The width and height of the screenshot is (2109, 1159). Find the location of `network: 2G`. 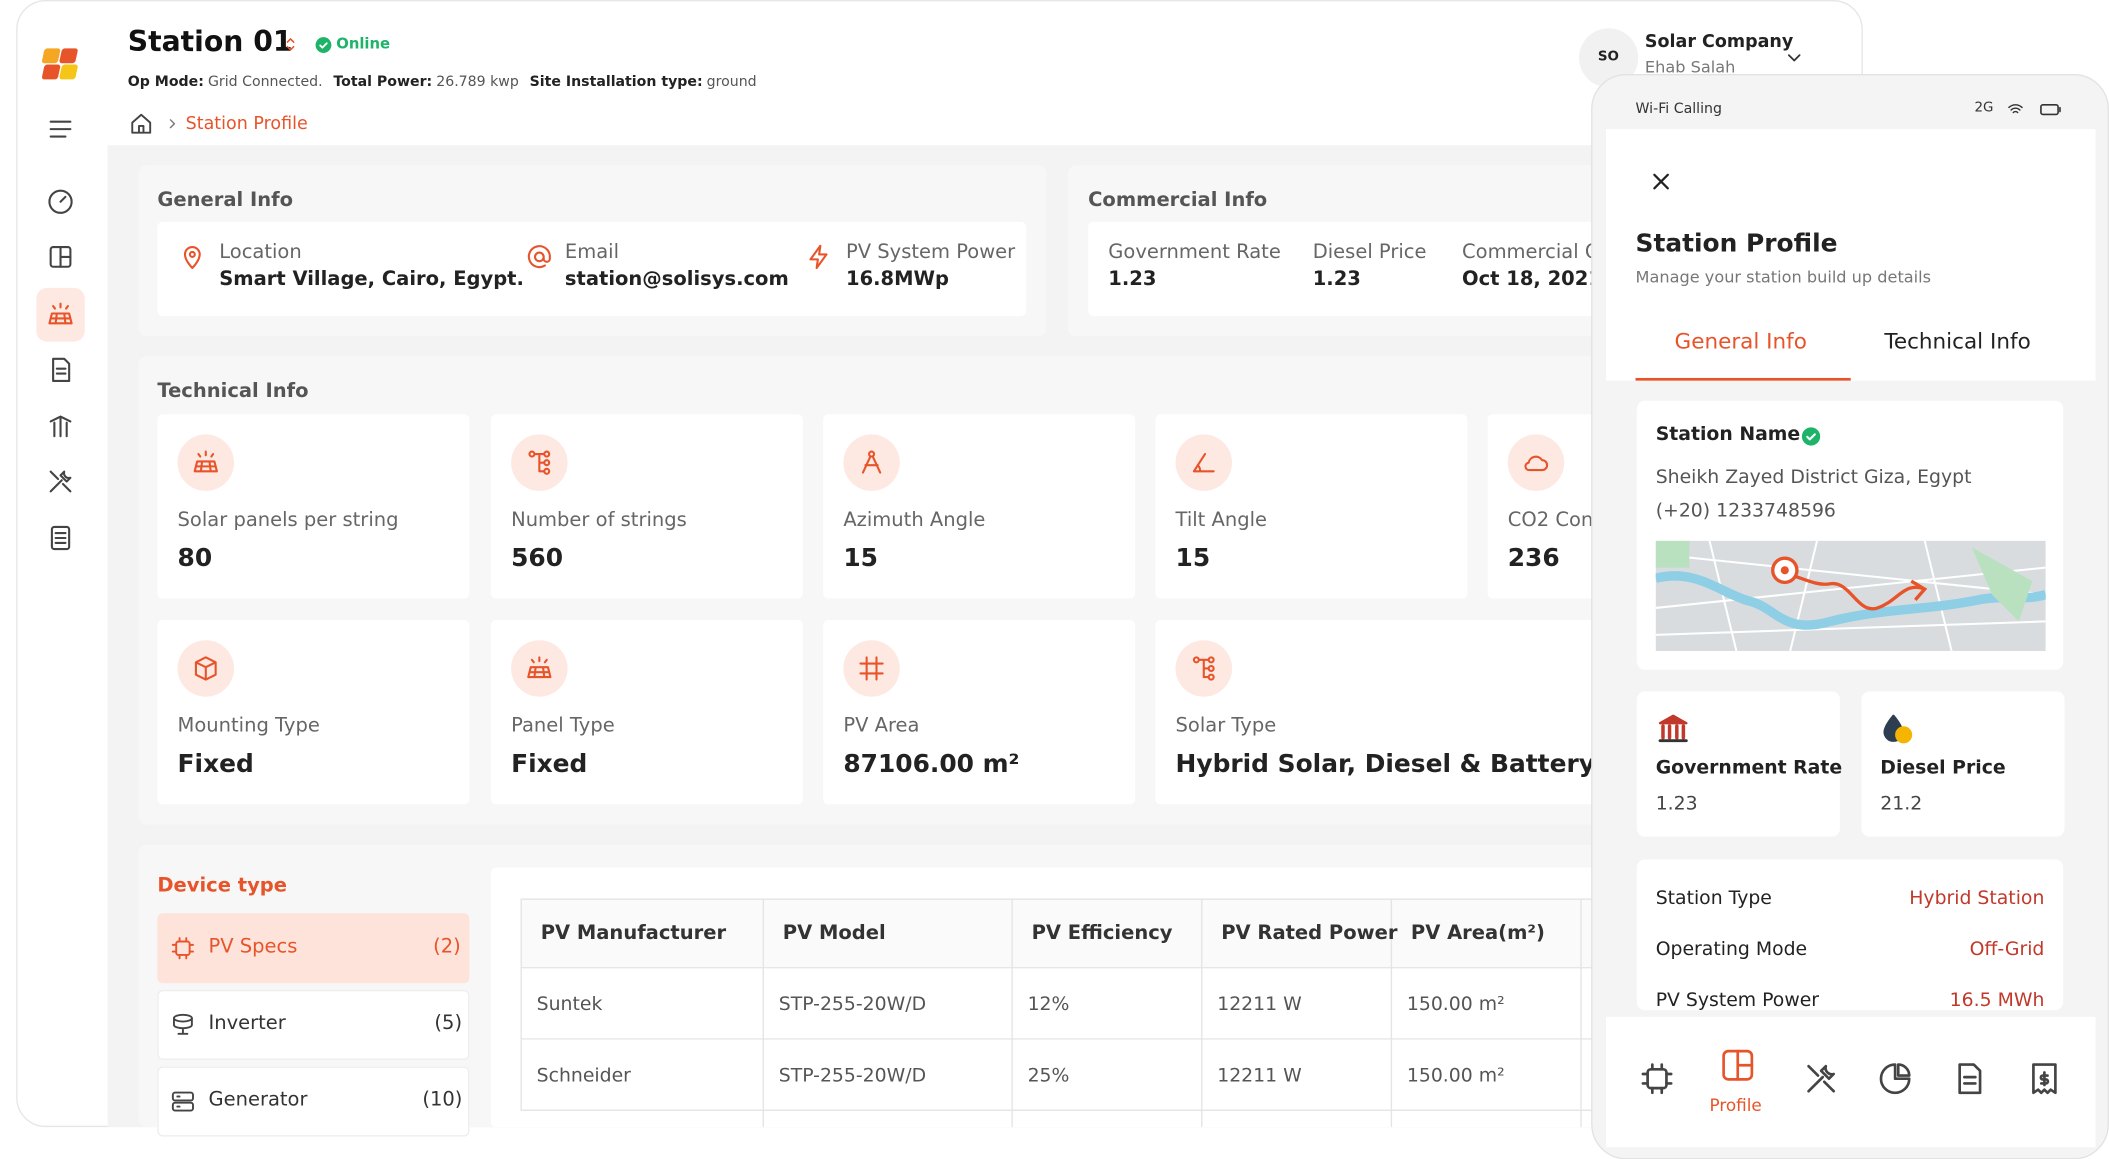

network: 2G is located at coordinates (1984, 108).